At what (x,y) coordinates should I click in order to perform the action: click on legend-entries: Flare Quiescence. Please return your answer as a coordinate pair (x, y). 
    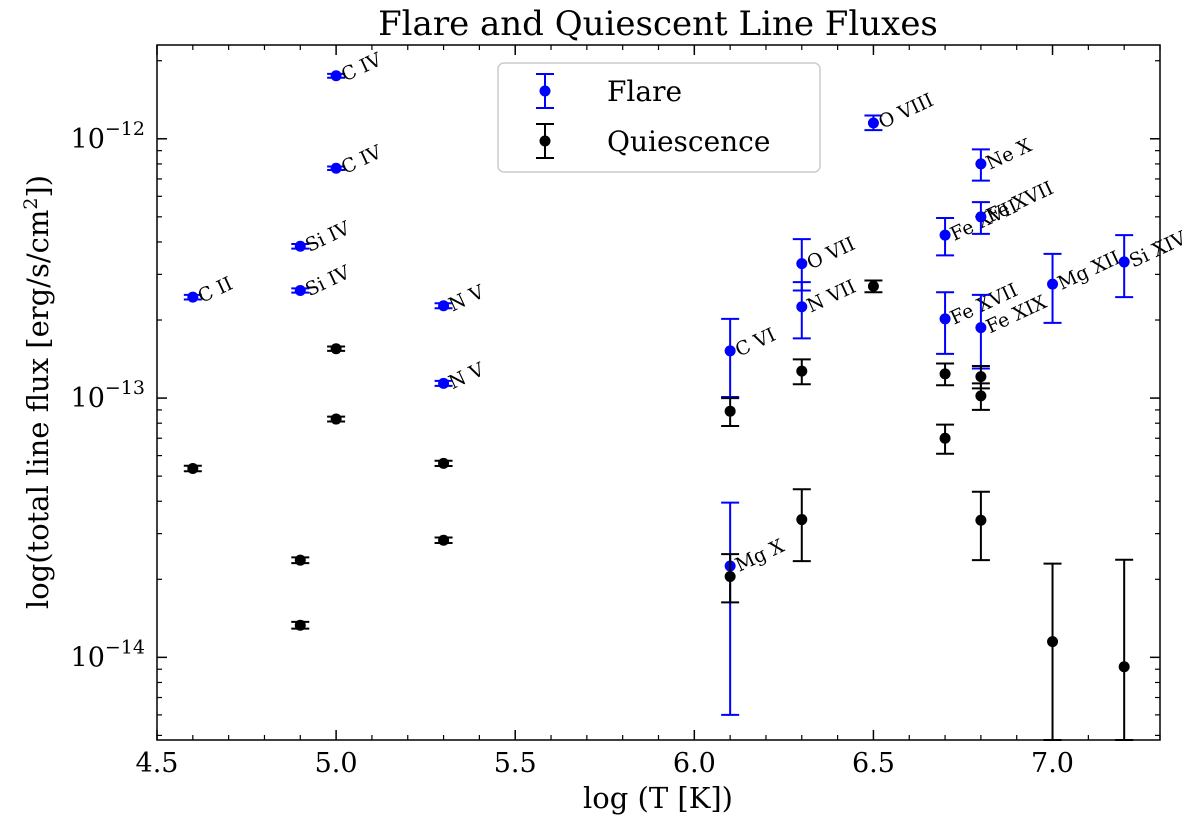
    Looking at the image, I should click on (653, 116).